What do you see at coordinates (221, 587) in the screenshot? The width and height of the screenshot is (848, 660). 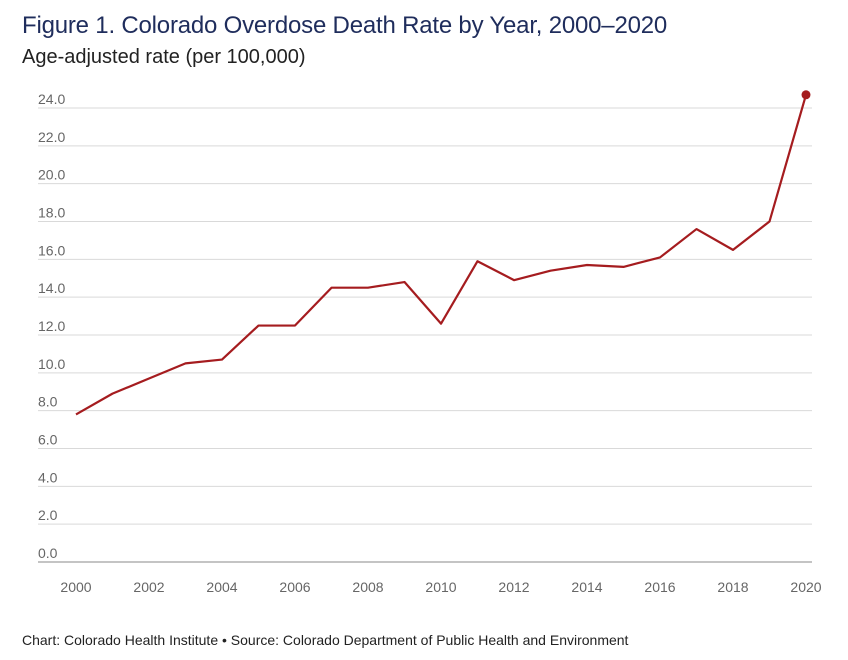 I see `x-tick-label: 2004` at bounding box center [221, 587].